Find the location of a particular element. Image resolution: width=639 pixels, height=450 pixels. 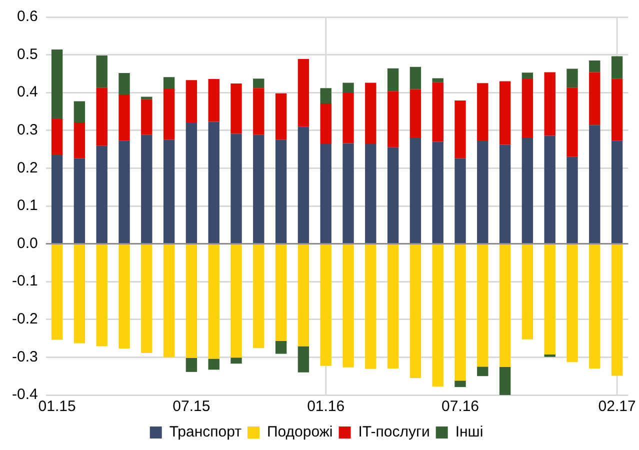

x-tick-label: 01.16 is located at coordinates (326, 407).